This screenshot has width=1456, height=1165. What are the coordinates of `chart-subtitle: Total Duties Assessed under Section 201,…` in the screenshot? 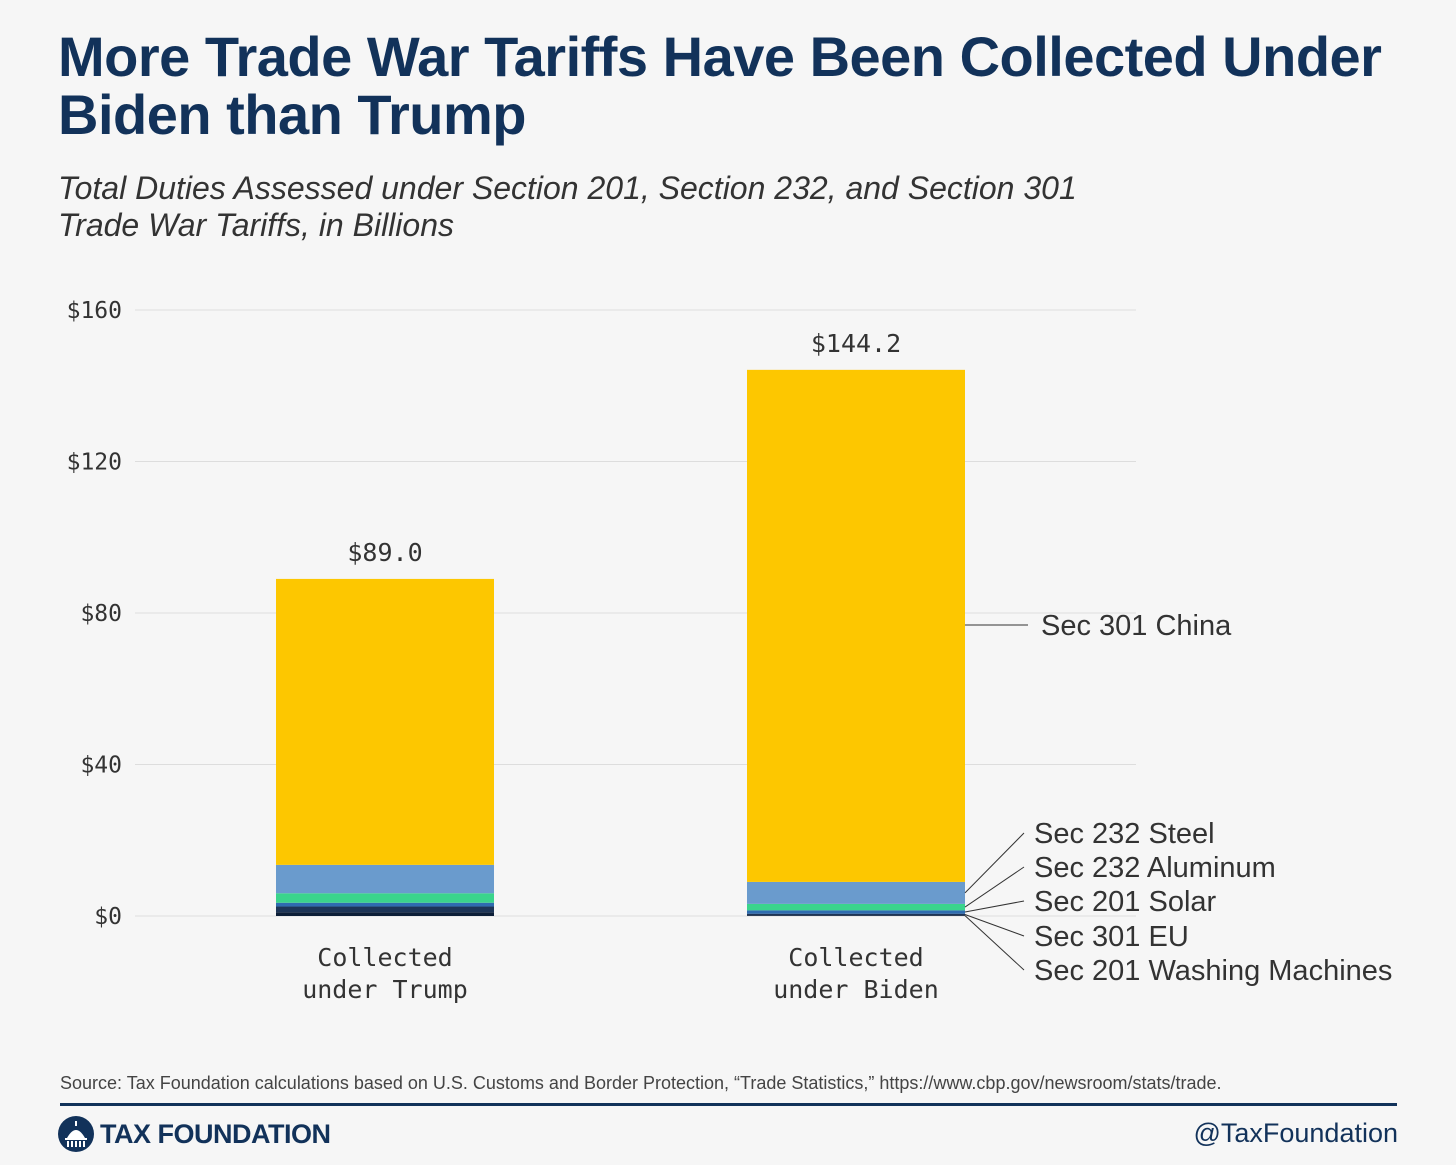 It's located at (567, 206).